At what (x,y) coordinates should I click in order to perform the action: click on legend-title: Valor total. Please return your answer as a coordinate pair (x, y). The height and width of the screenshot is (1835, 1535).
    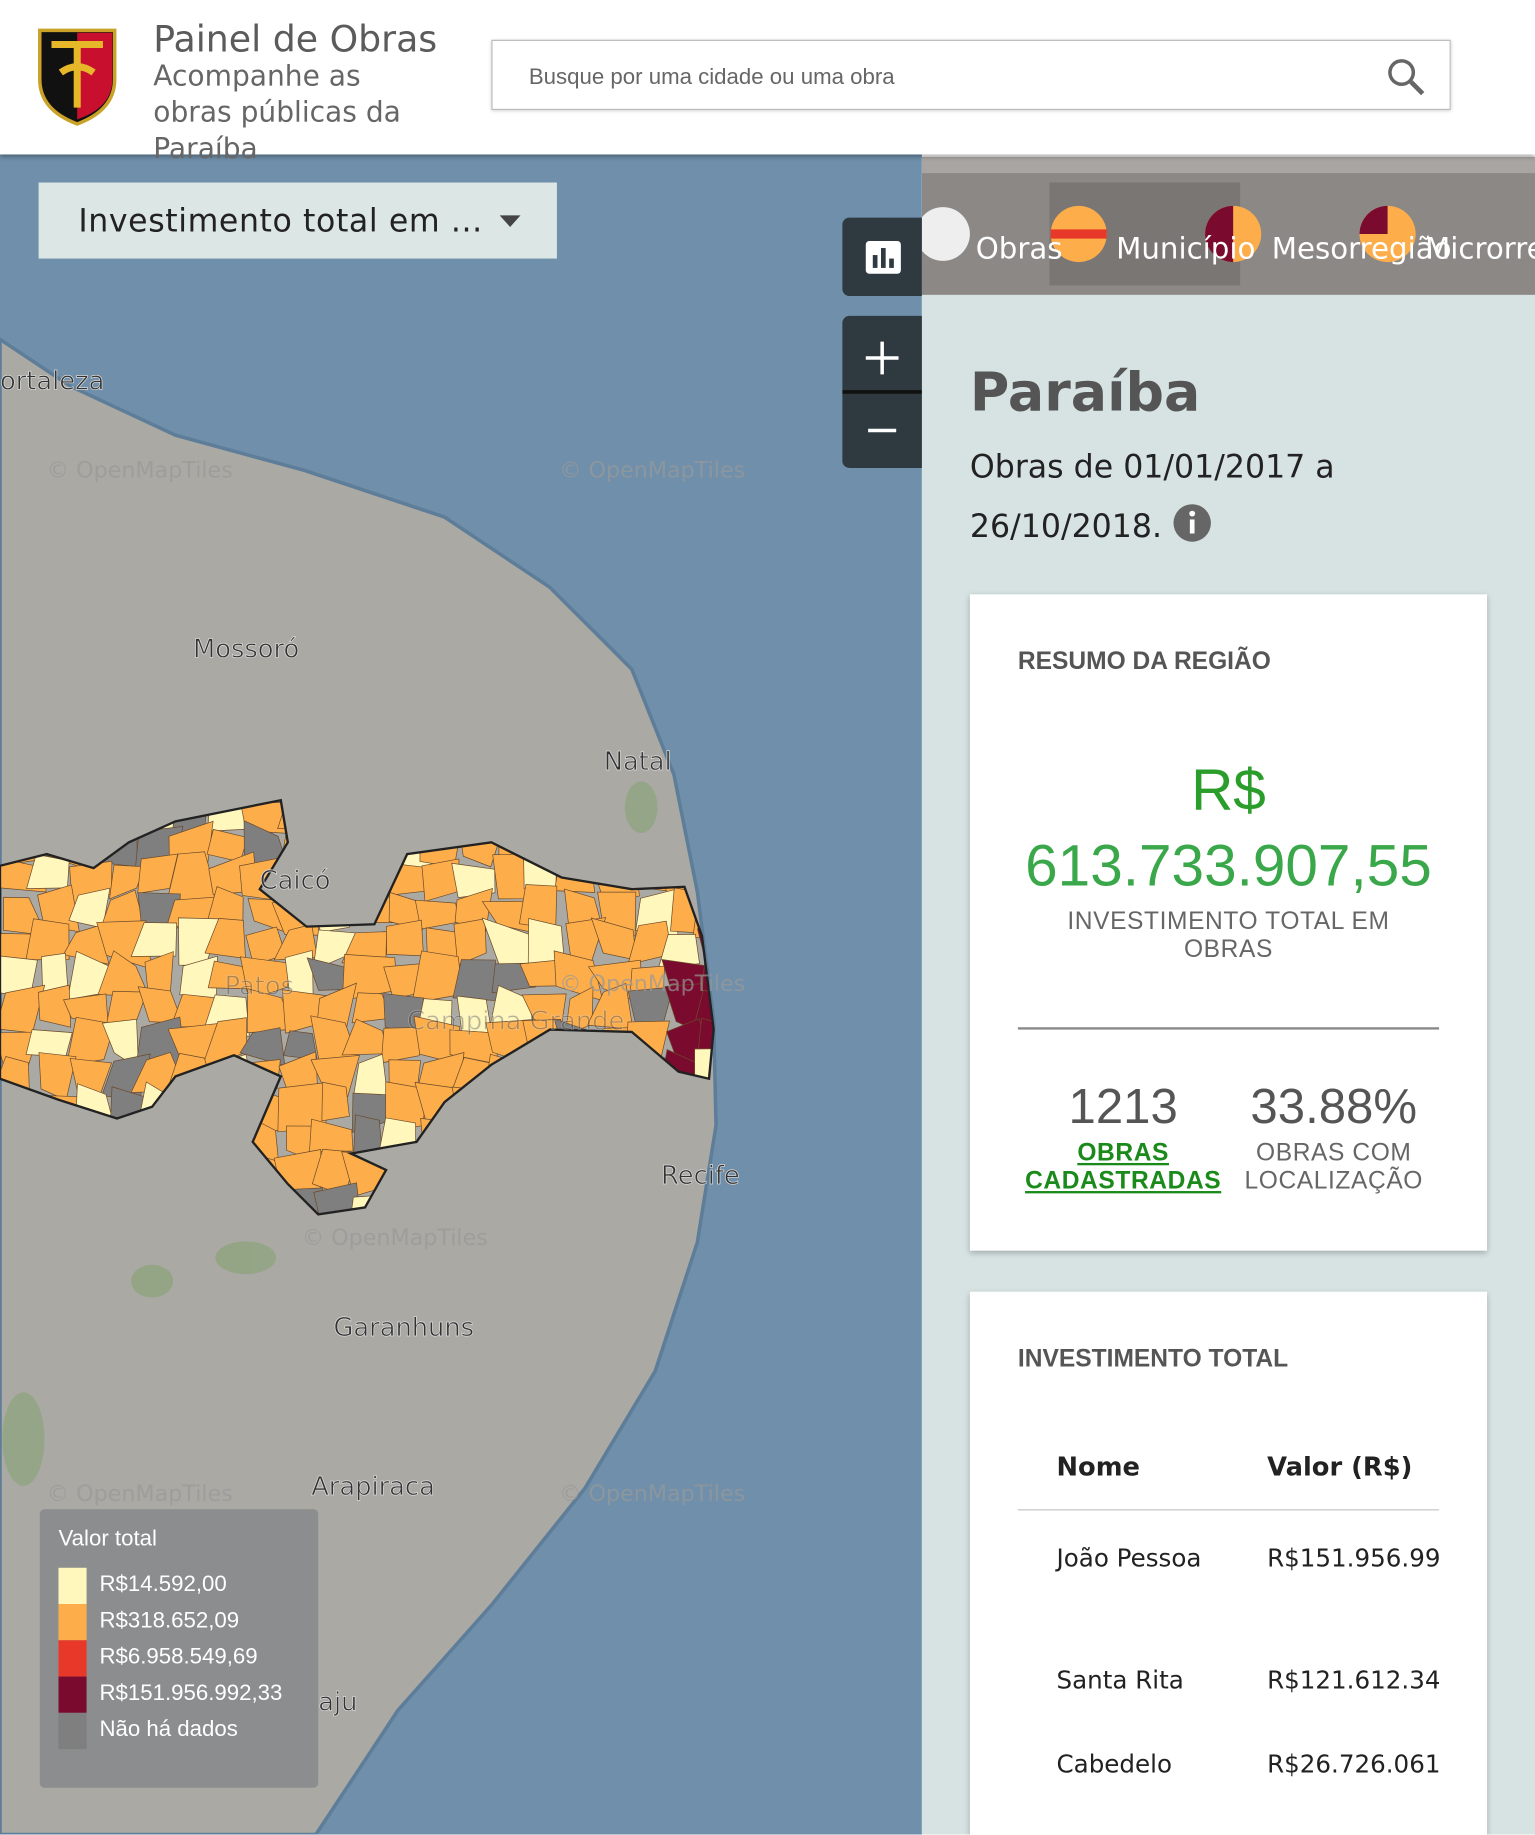
    Looking at the image, I should click on (107, 1540).